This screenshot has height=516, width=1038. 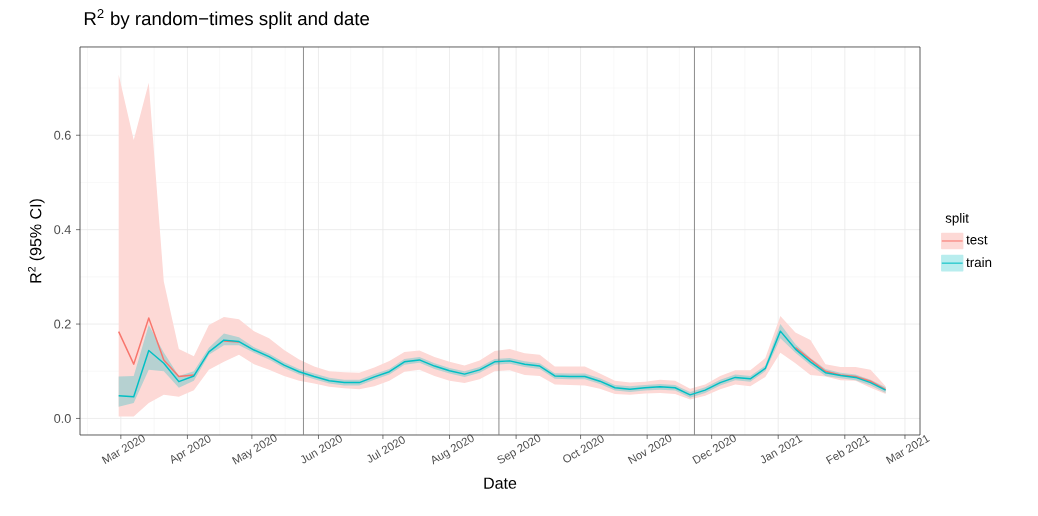 I want to click on x-tick-label: Sep 2020, so click(x=519, y=449).